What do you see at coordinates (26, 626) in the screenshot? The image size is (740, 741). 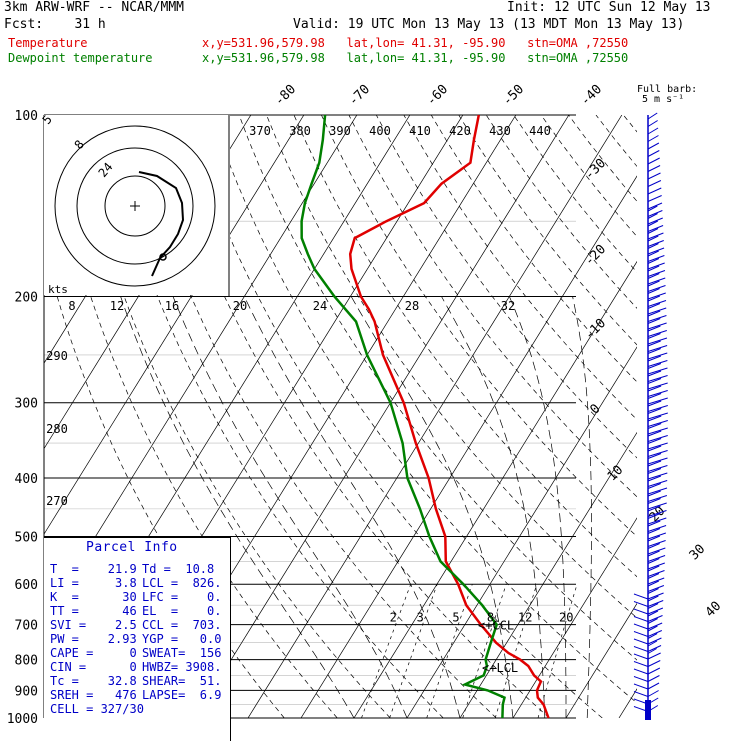 I see `pressure-tick-label: 700` at bounding box center [26, 626].